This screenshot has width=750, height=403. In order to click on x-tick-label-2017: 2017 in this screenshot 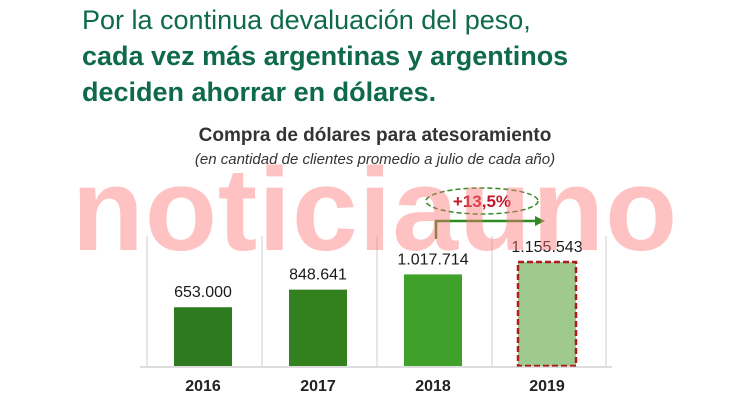, I will do `click(318, 386)`.